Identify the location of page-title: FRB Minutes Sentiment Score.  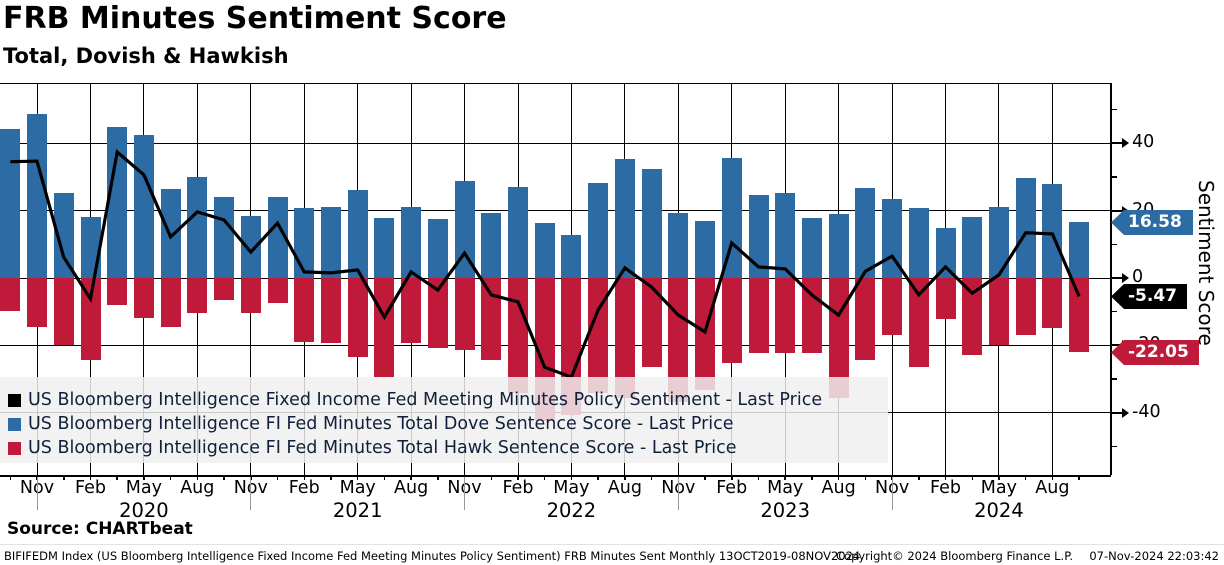
(255, 18).